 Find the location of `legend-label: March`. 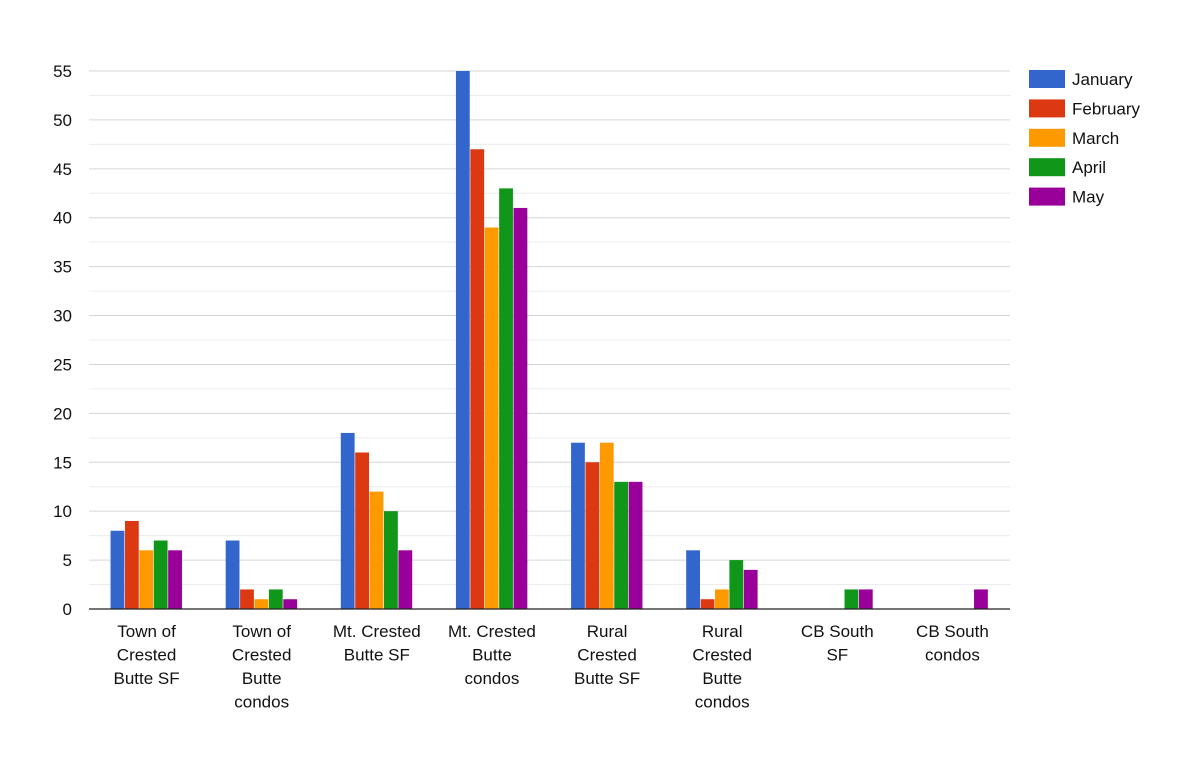

legend-label: March is located at coordinates (1095, 138).